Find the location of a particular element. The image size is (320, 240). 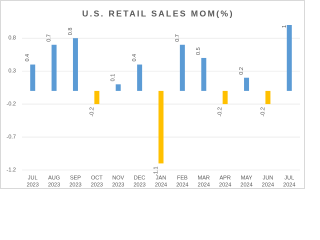

value-label: 0.5 is located at coordinates (199, 51).